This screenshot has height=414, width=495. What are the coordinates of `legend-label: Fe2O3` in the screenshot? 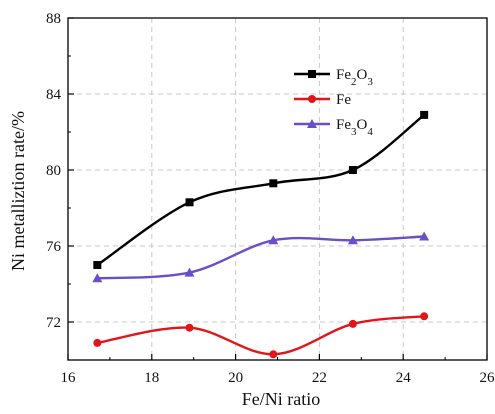 It's located at (354, 77).